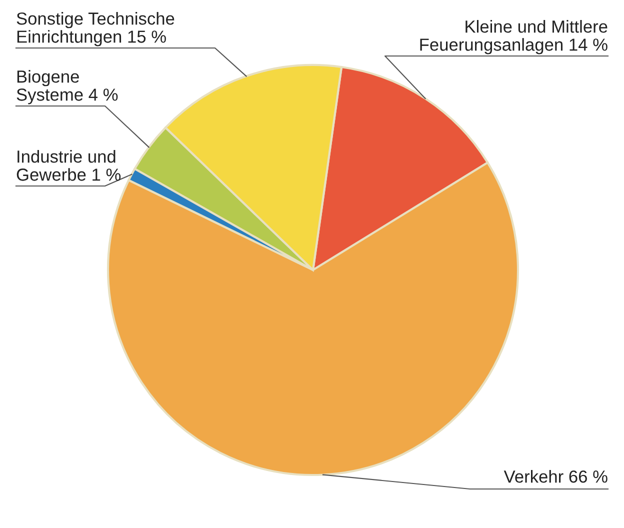  I want to click on slice-label: Verkehr 66 %, so click(556, 476).